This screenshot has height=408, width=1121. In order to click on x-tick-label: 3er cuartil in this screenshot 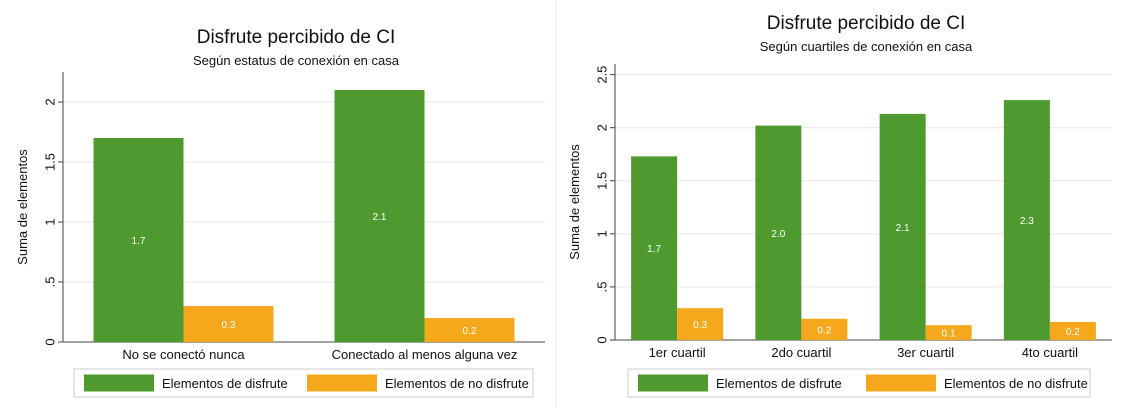, I will do `click(925, 352)`.